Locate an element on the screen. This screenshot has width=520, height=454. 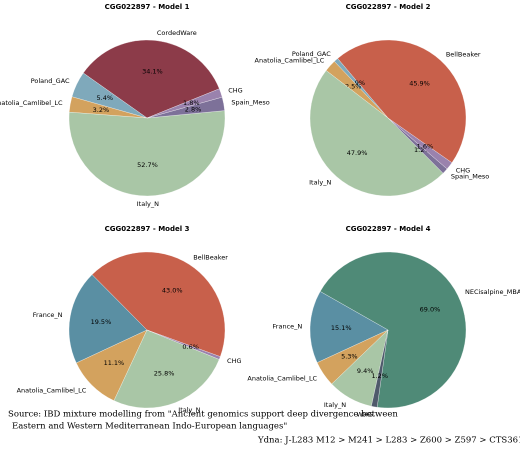
value-label: 2.5% is located at coordinates (353, 87).